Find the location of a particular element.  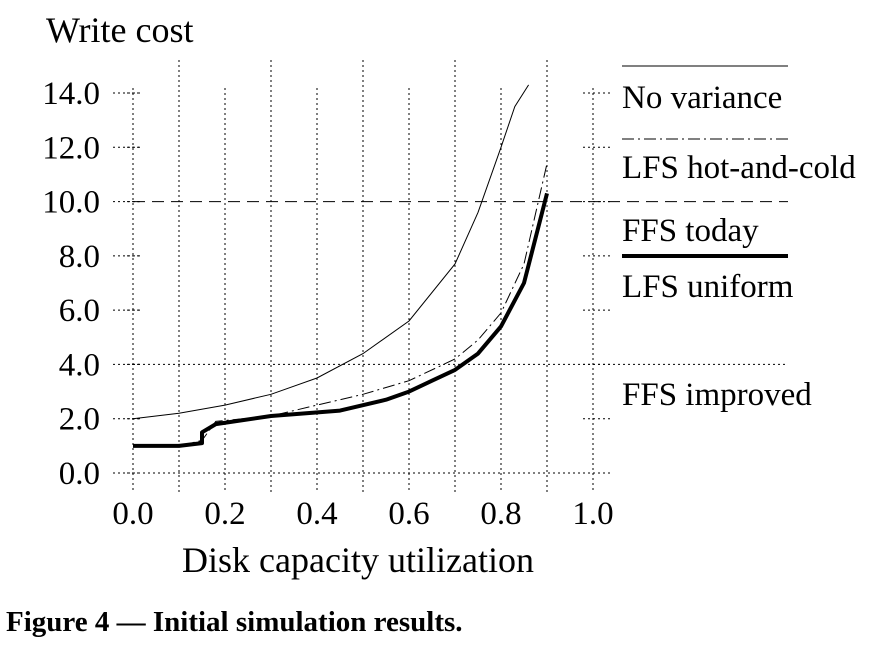

x-tick-label: 0.0 is located at coordinates (132, 514).